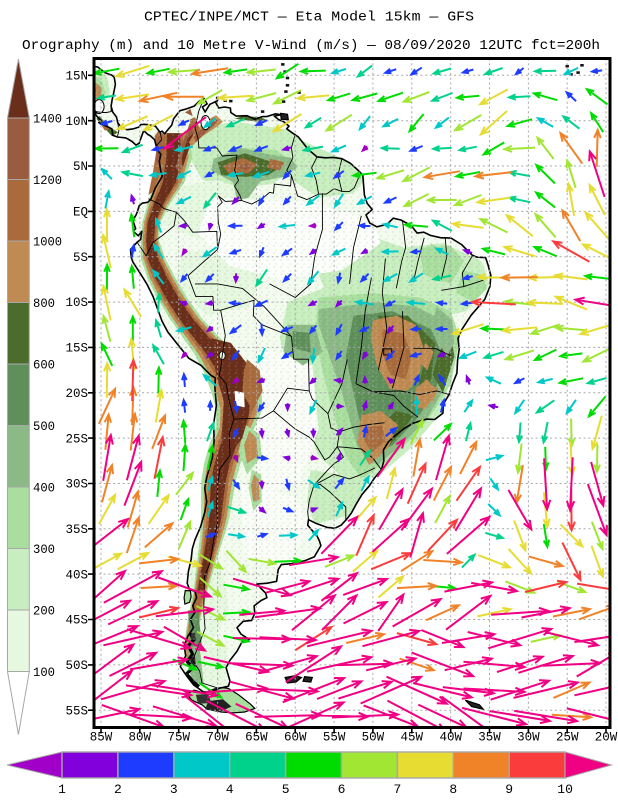 Image resolution: width=618 pixels, height=800 pixels. I want to click on svg-text: 6, so click(342, 789).